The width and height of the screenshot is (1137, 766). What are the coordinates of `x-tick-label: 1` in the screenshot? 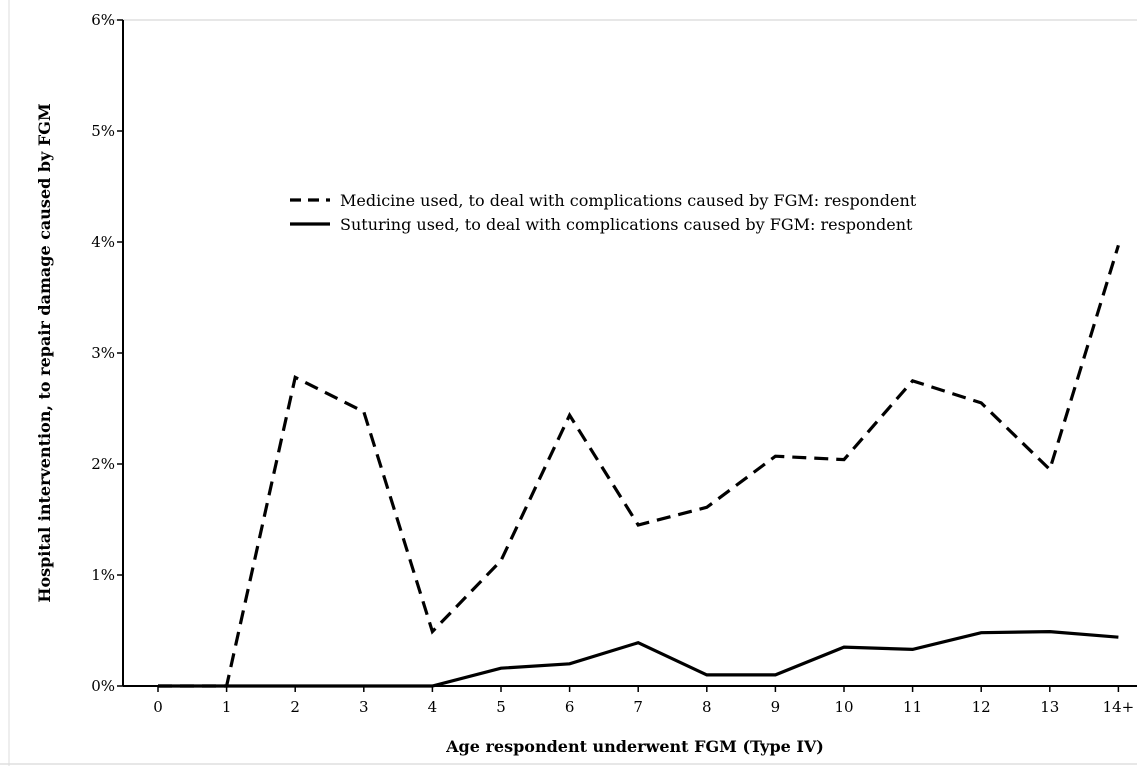 It's located at (227, 707).